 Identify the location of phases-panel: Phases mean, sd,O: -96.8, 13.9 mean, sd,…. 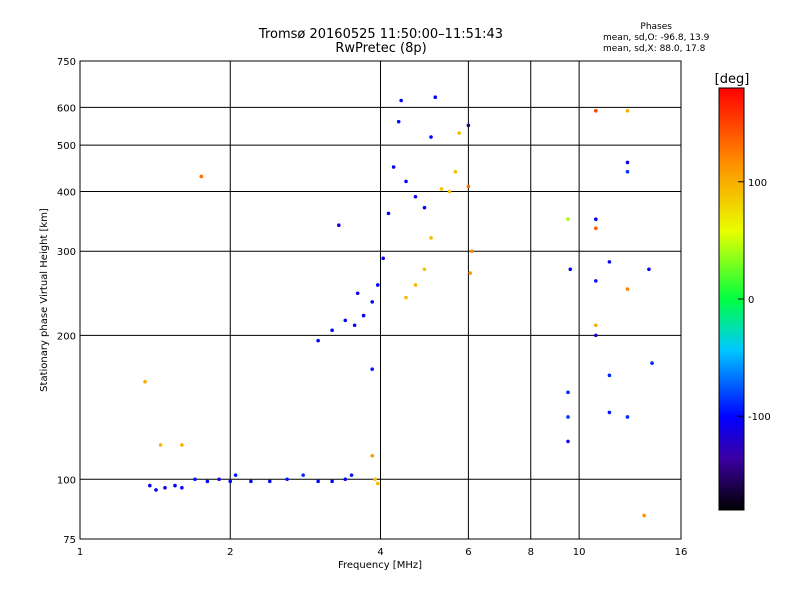
(656, 38).